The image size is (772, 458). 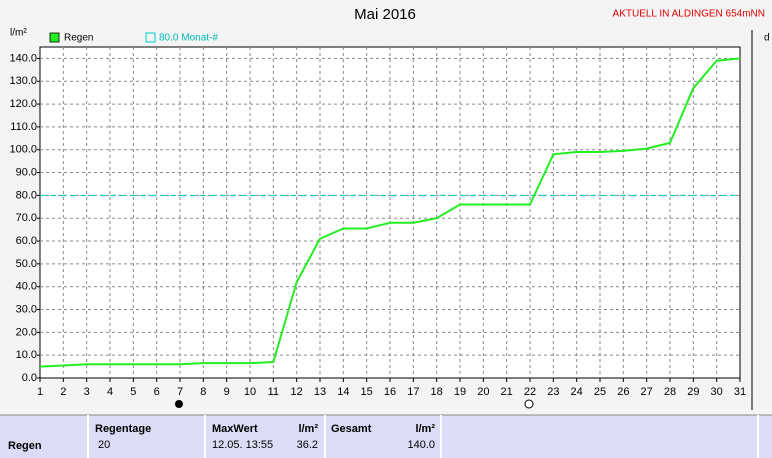 What do you see at coordinates (235, 429) in the screenshot?
I see `col-header: MaxWert` at bounding box center [235, 429].